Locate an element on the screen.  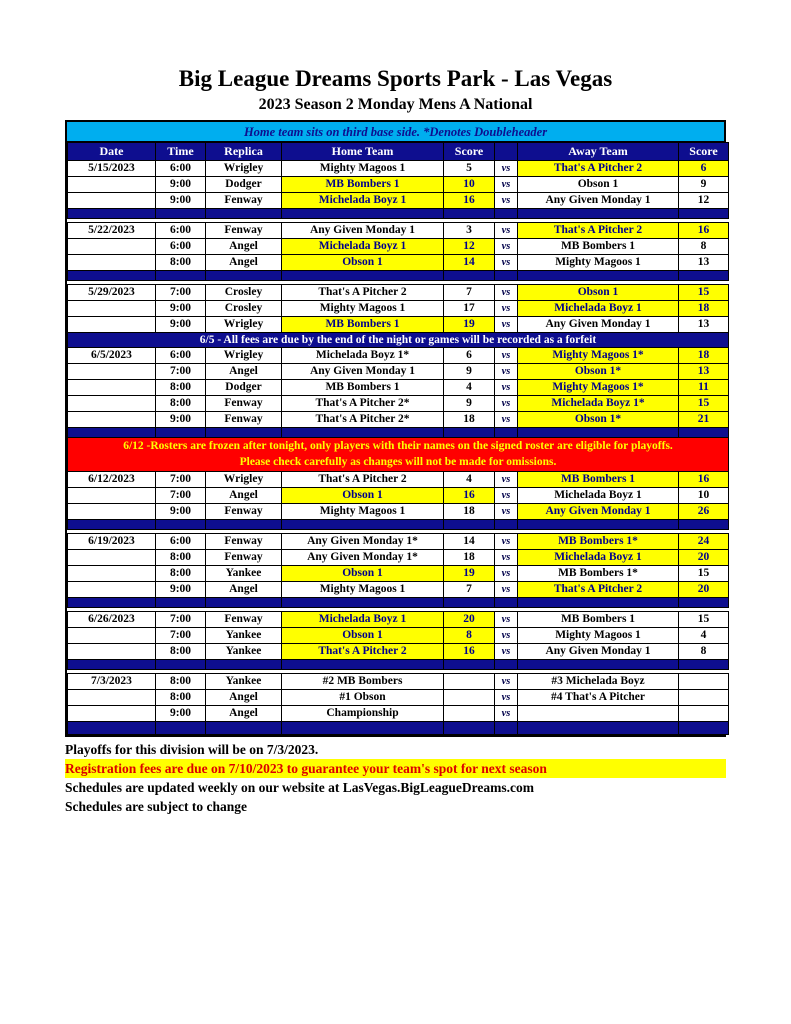
date-cell: 7/3/2023 is located at coordinates (111, 681).